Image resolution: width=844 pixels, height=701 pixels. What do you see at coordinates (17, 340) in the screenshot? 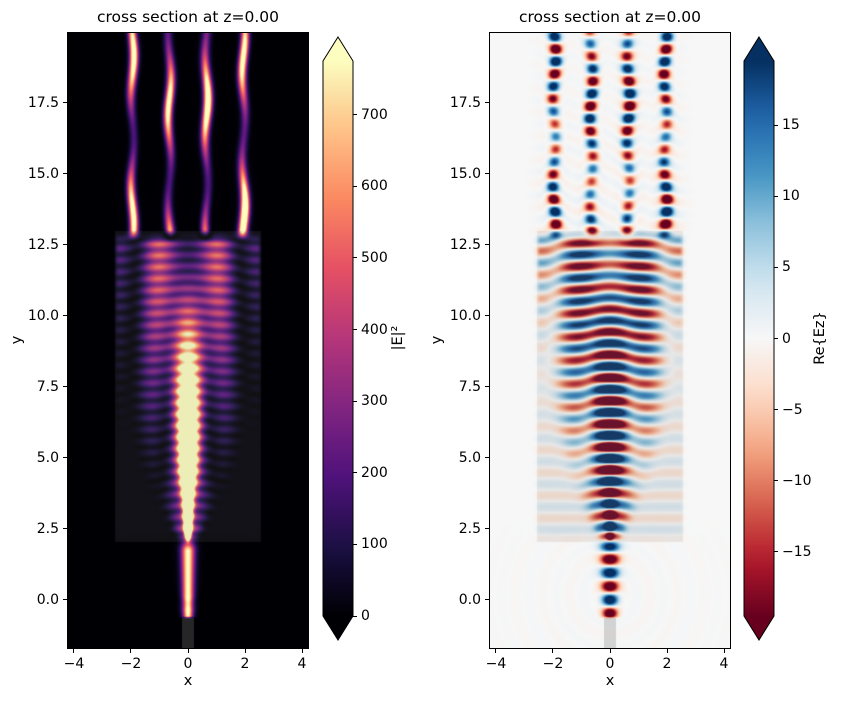
I see `y-axis-label-left: y` at bounding box center [17, 340].